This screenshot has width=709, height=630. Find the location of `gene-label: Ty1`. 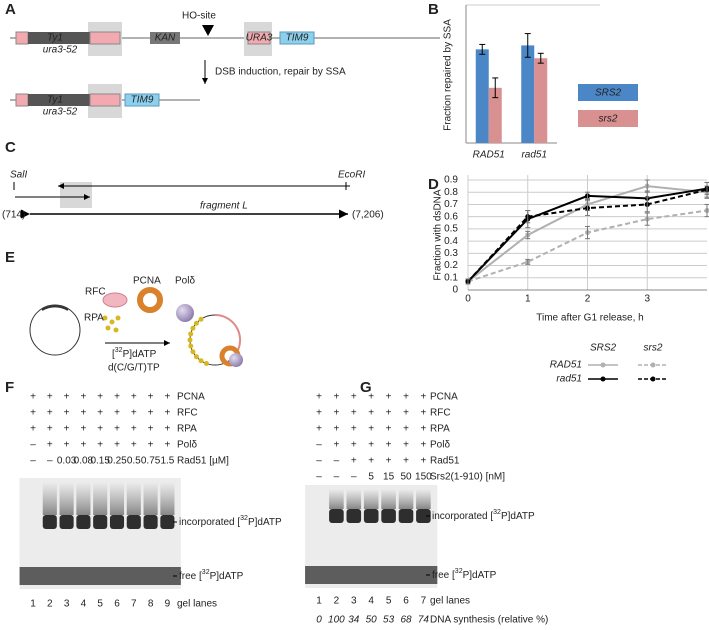

gene-label: Ty1 is located at coordinates (55, 38).